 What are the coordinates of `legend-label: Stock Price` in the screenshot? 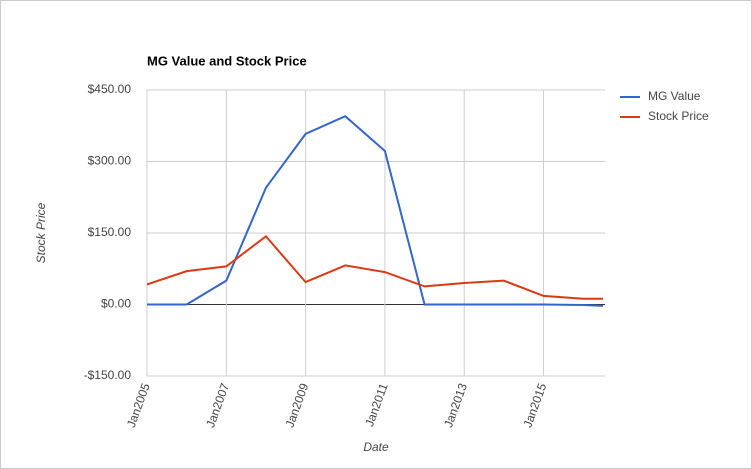 It's located at (678, 116).